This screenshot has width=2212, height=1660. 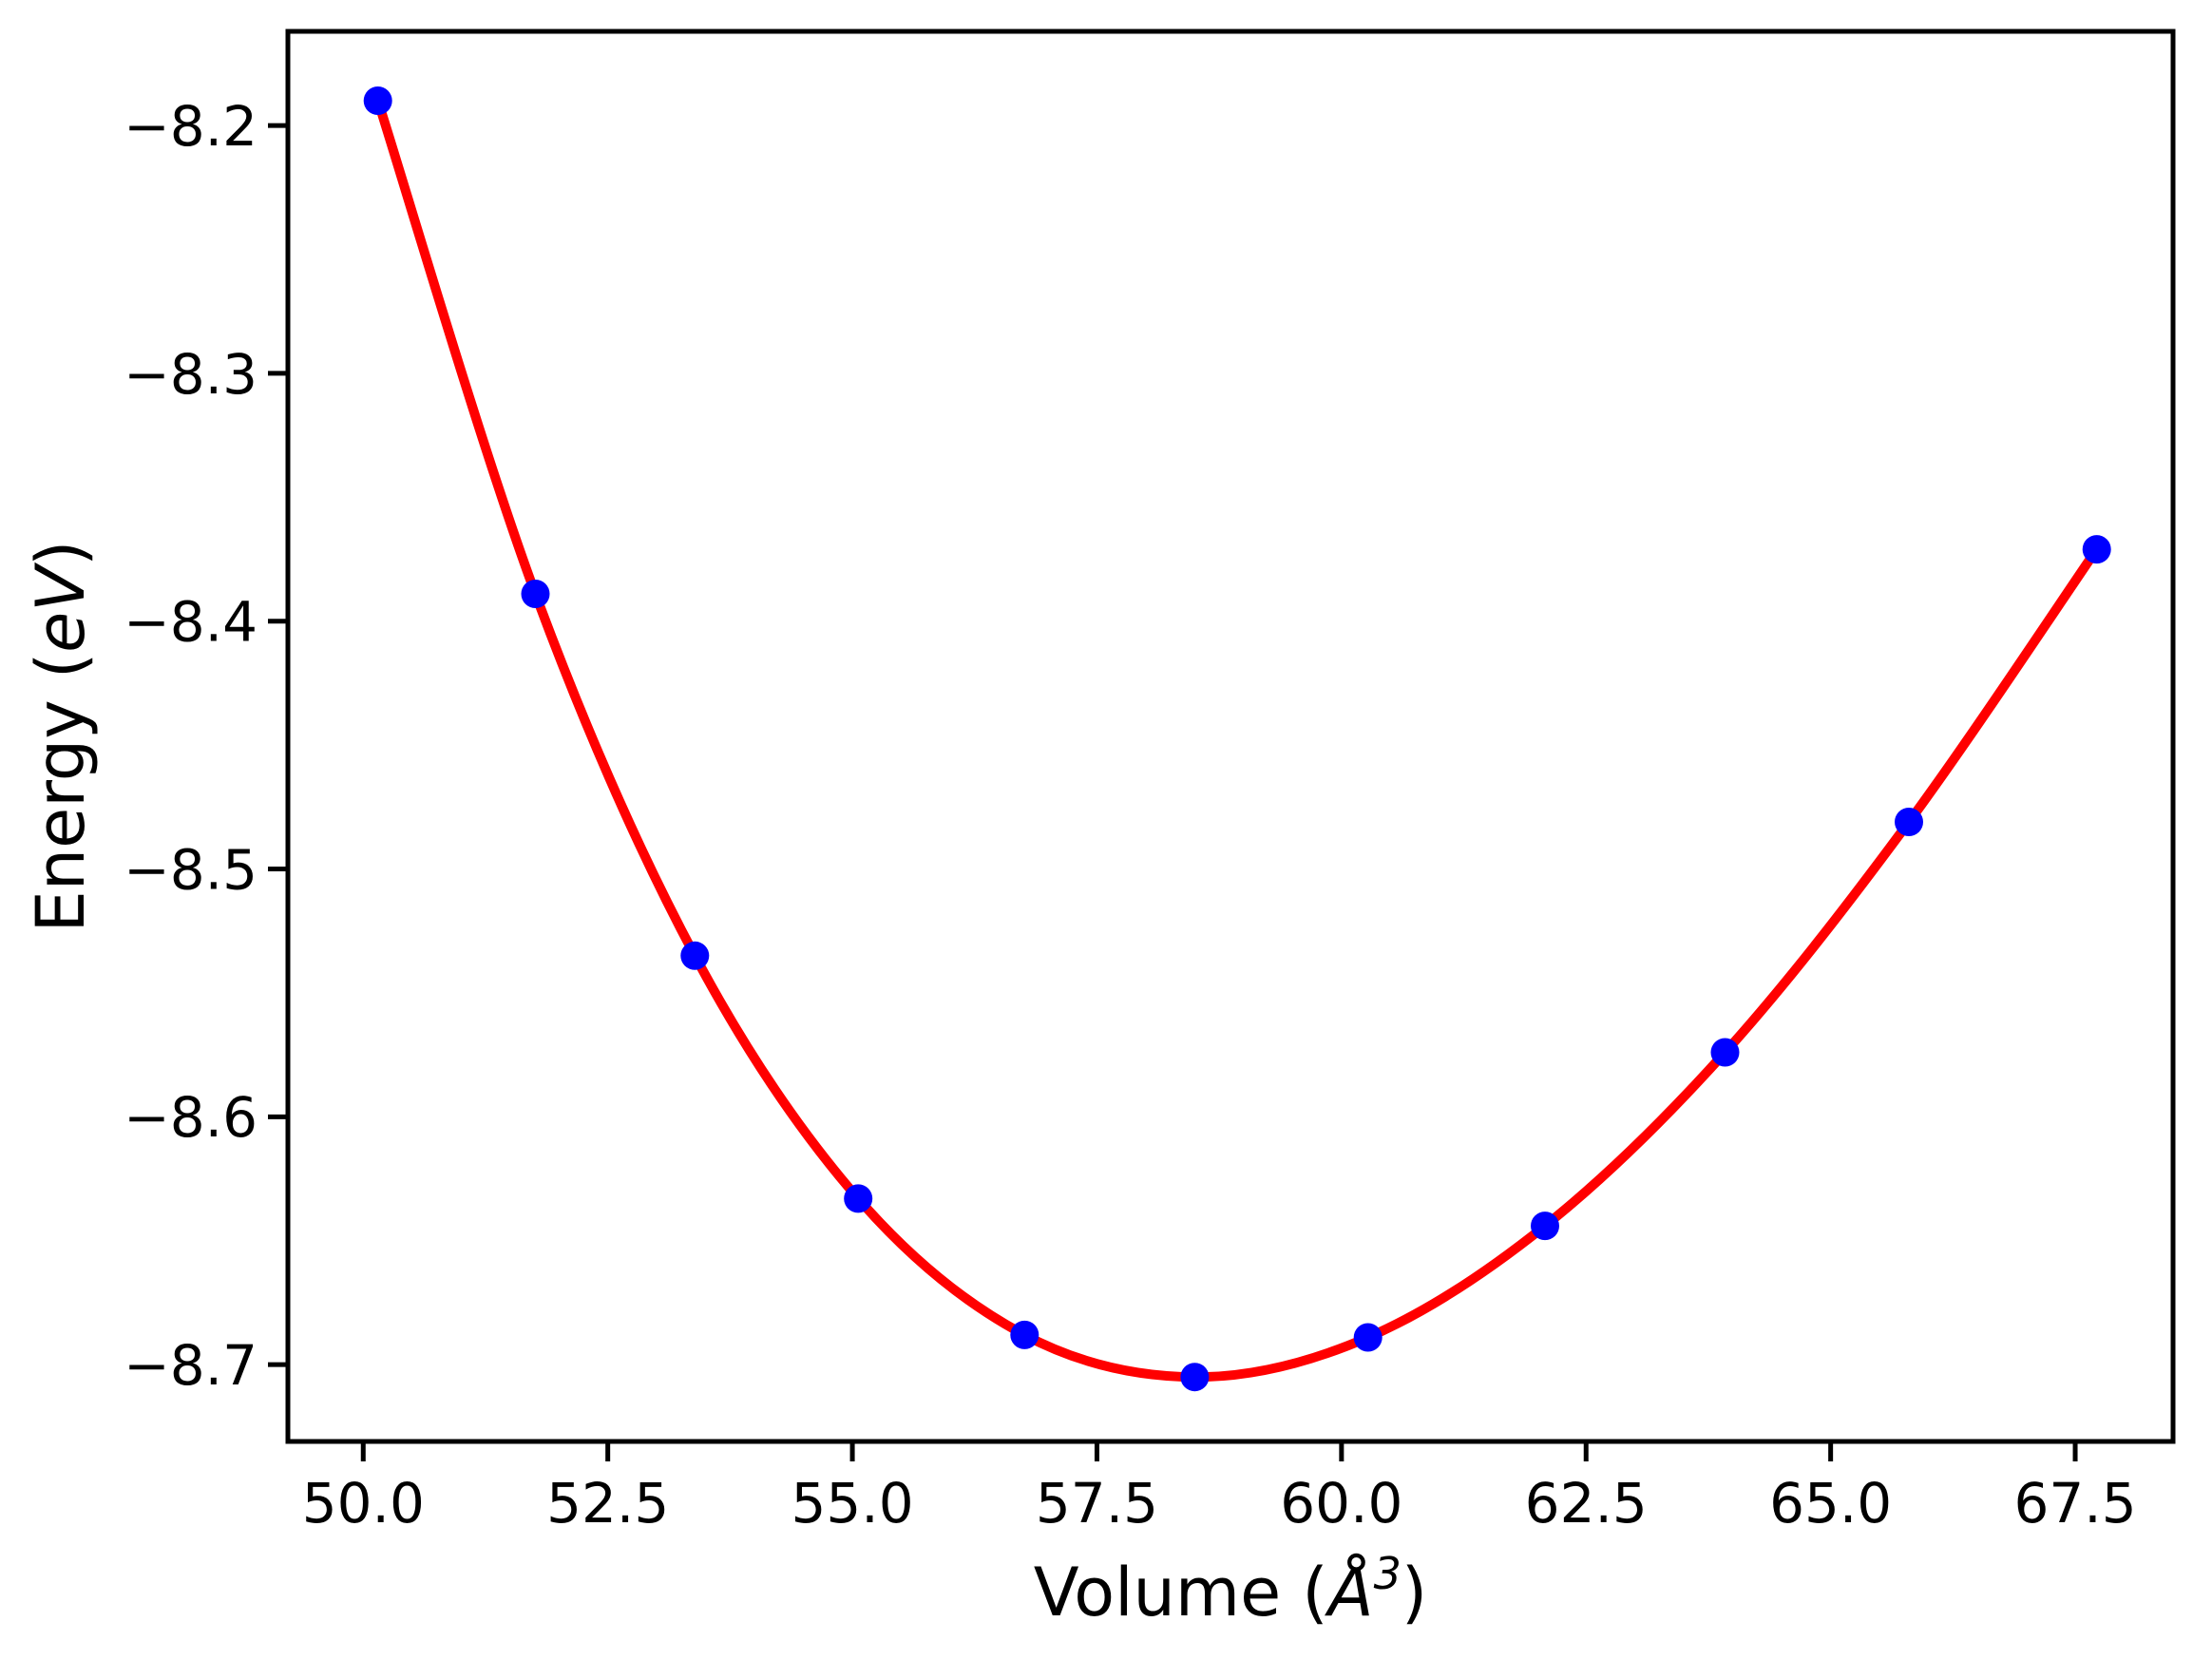 What do you see at coordinates (190, 1365) in the screenshot?
I see `y-tick-label: −8.7` at bounding box center [190, 1365].